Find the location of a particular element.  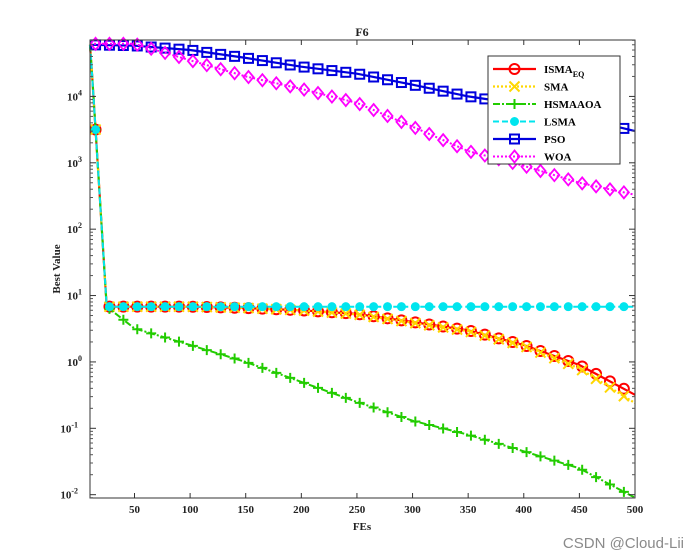

x-axis-label: FEs is located at coordinates (362, 527).